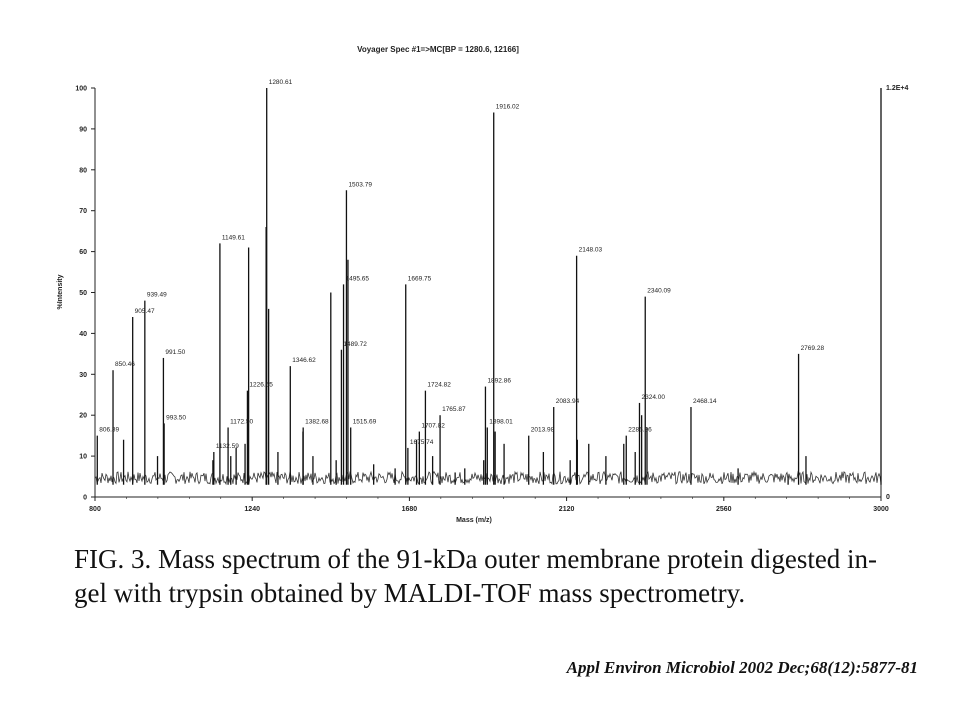 This screenshot has height=720, width=960. What do you see at coordinates (543, 430) in the screenshot?
I see `peak-label: 2013.98` at bounding box center [543, 430].